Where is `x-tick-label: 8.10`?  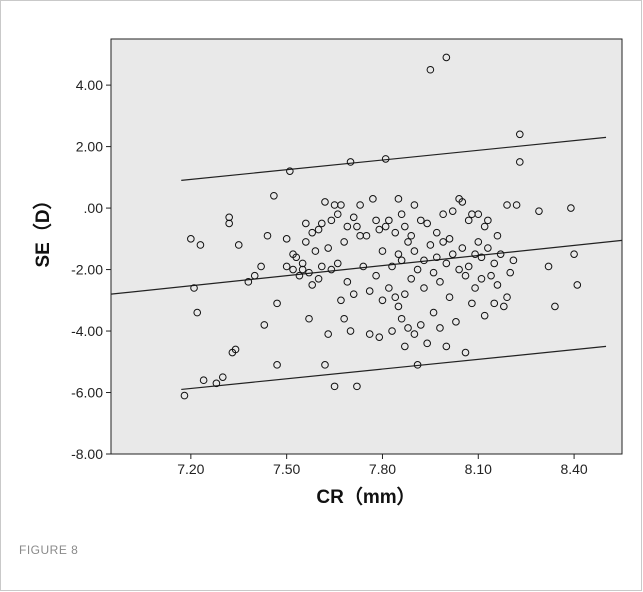 x-tick-label: 8.10 is located at coordinates (478, 469).